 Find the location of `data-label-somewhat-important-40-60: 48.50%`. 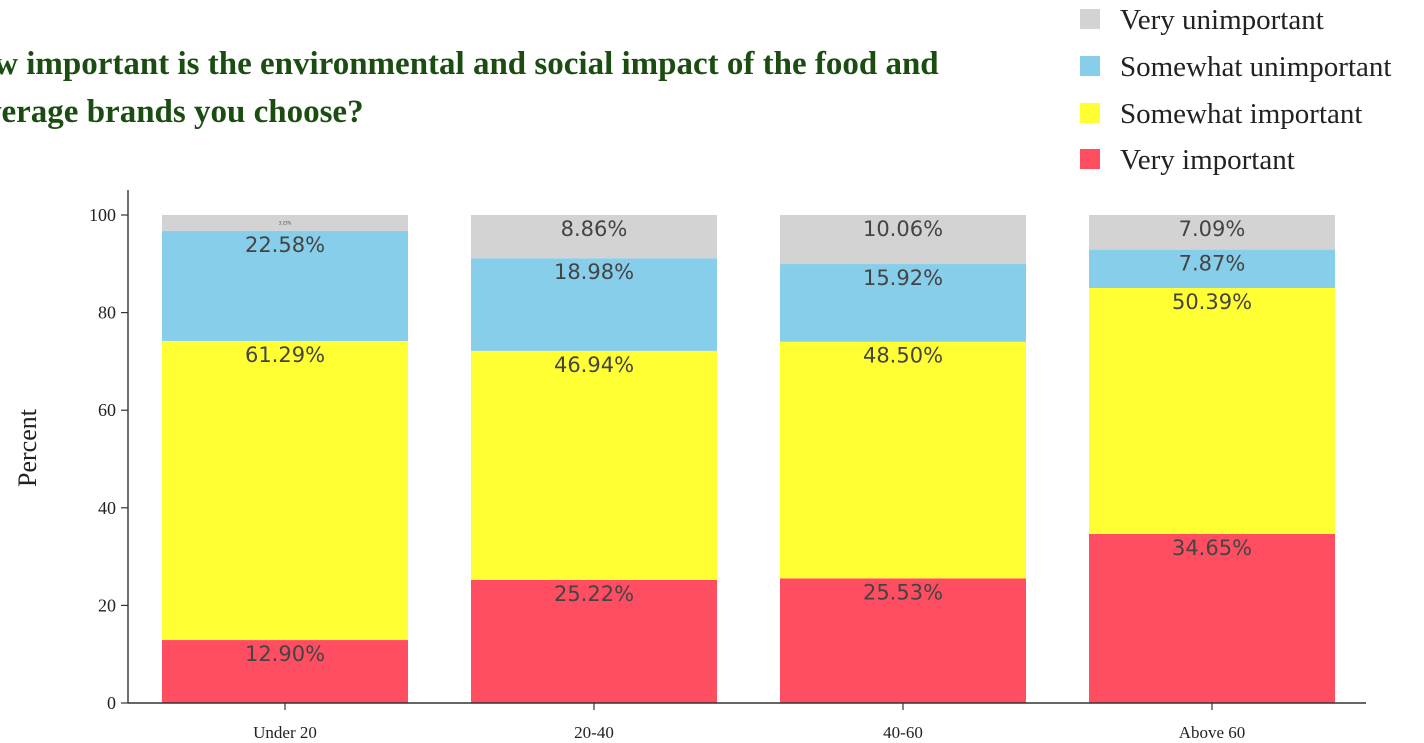

data-label-somewhat-important-40-60: 48.50% is located at coordinates (903, 356).